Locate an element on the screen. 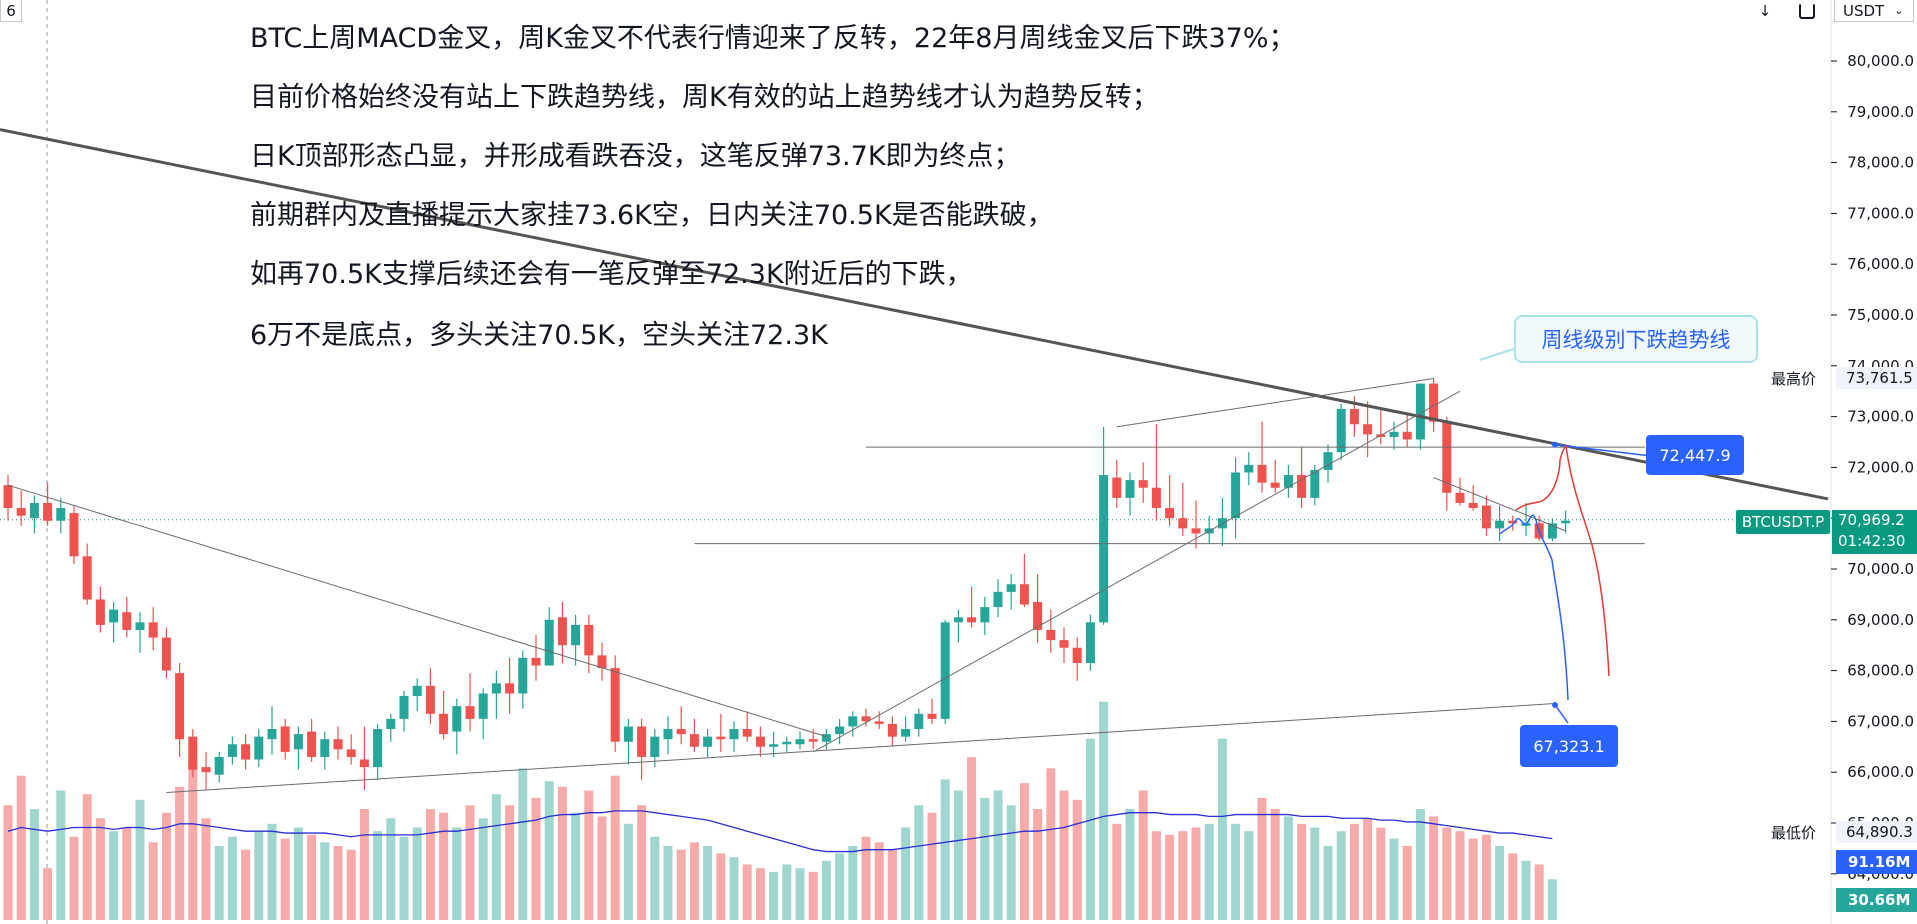 This screenshot has width=1917, height=924. projected-path-red is located at coordinates (1562, 560).